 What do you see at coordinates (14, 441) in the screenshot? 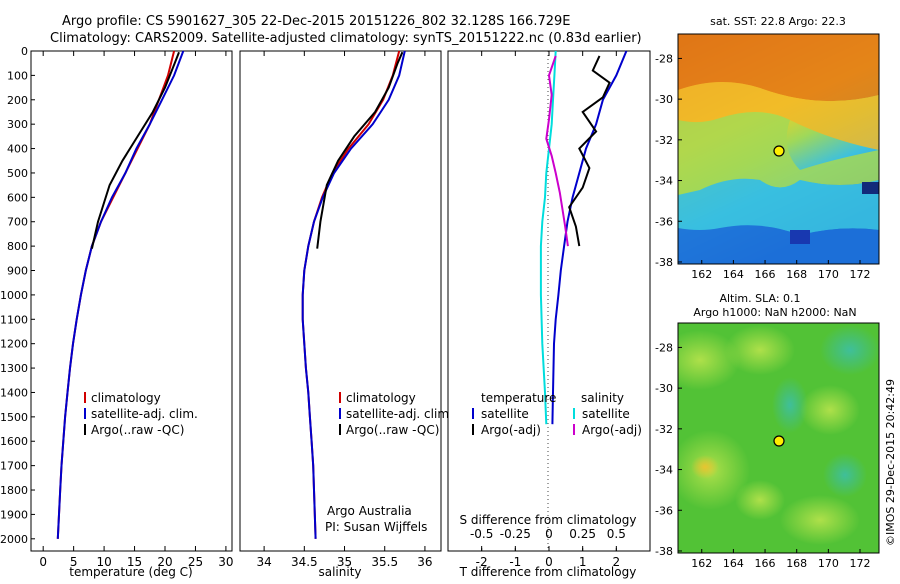
I see `y-tick-label: 1600` at bounding box center [14, 441].